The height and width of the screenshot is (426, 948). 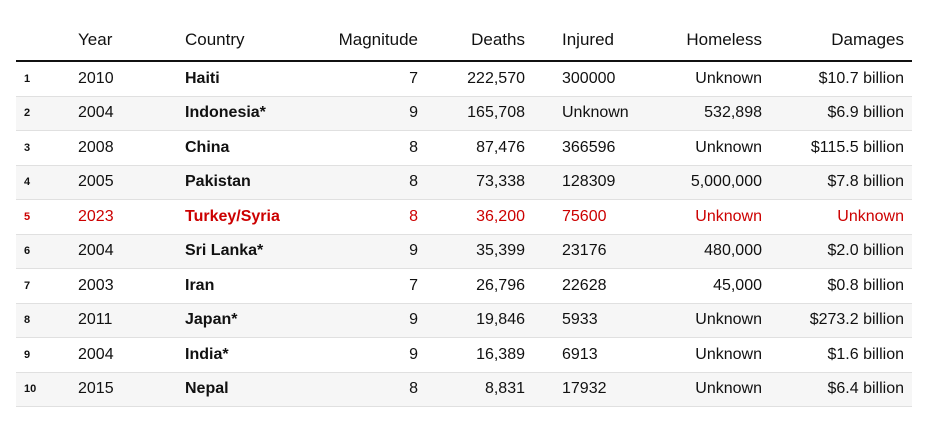 I want to click on damages-cell: $2.0 billion, so click(x=841, y=251).